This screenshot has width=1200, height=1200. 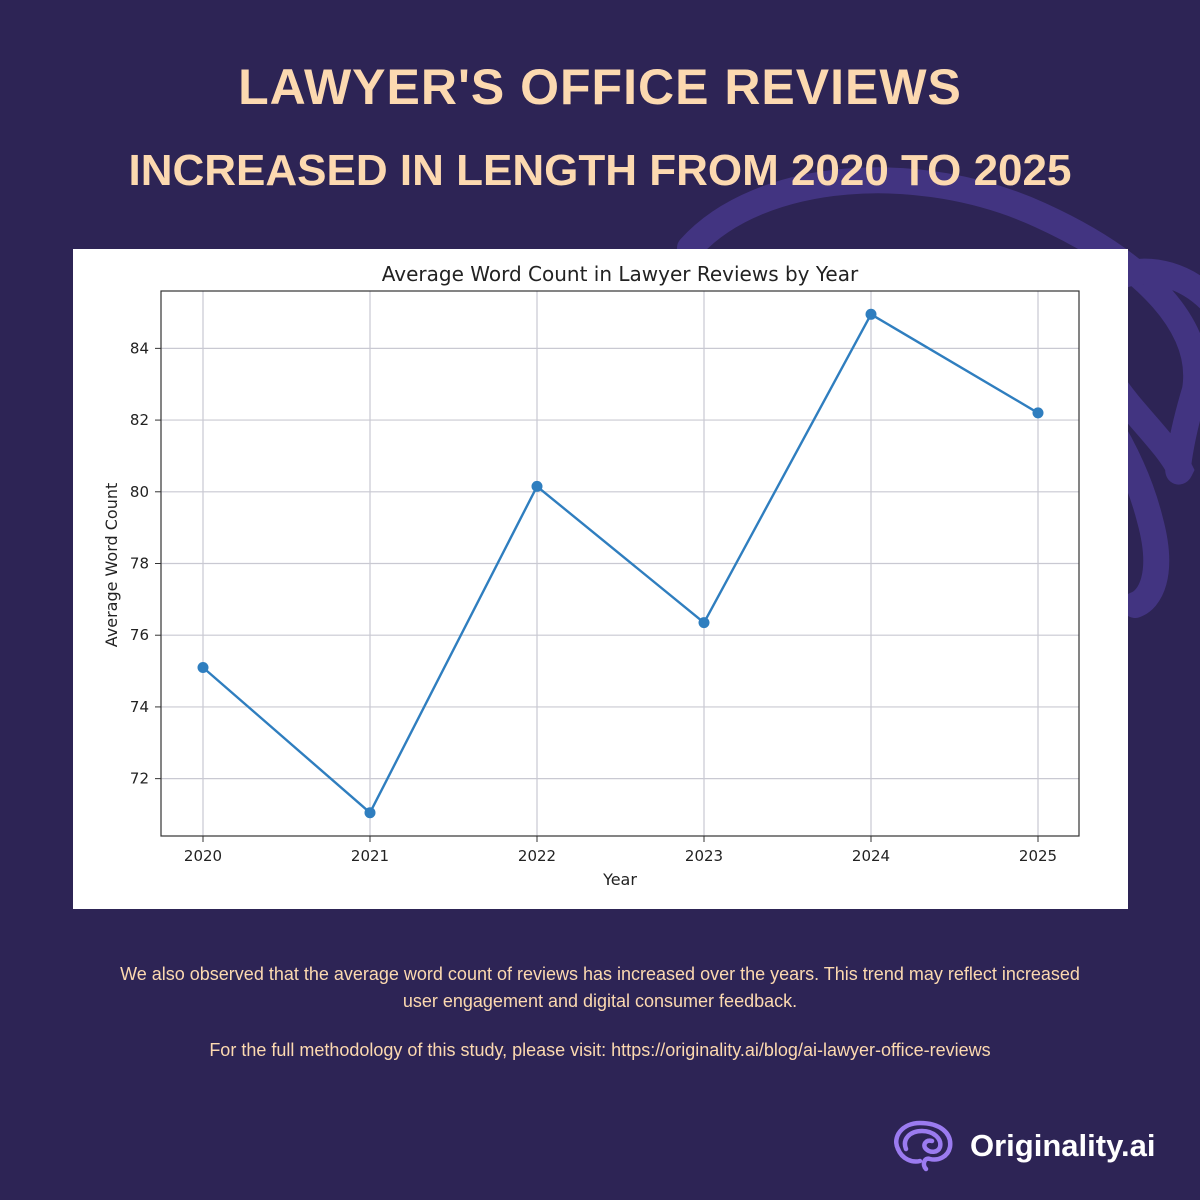 I want to click on x-axis-label: Year, so click(x=619, y=879).